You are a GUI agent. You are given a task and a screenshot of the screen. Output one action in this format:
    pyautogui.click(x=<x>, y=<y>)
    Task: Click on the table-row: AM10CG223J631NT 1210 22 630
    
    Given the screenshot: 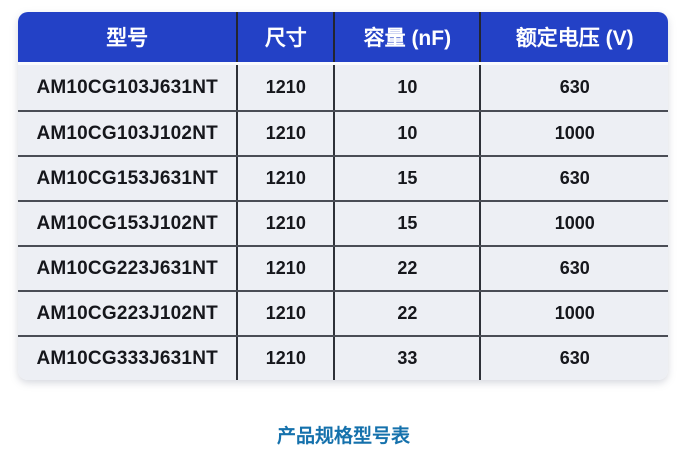 What is the action you would take?
    pyautogui.click(x=343, y=267)
    